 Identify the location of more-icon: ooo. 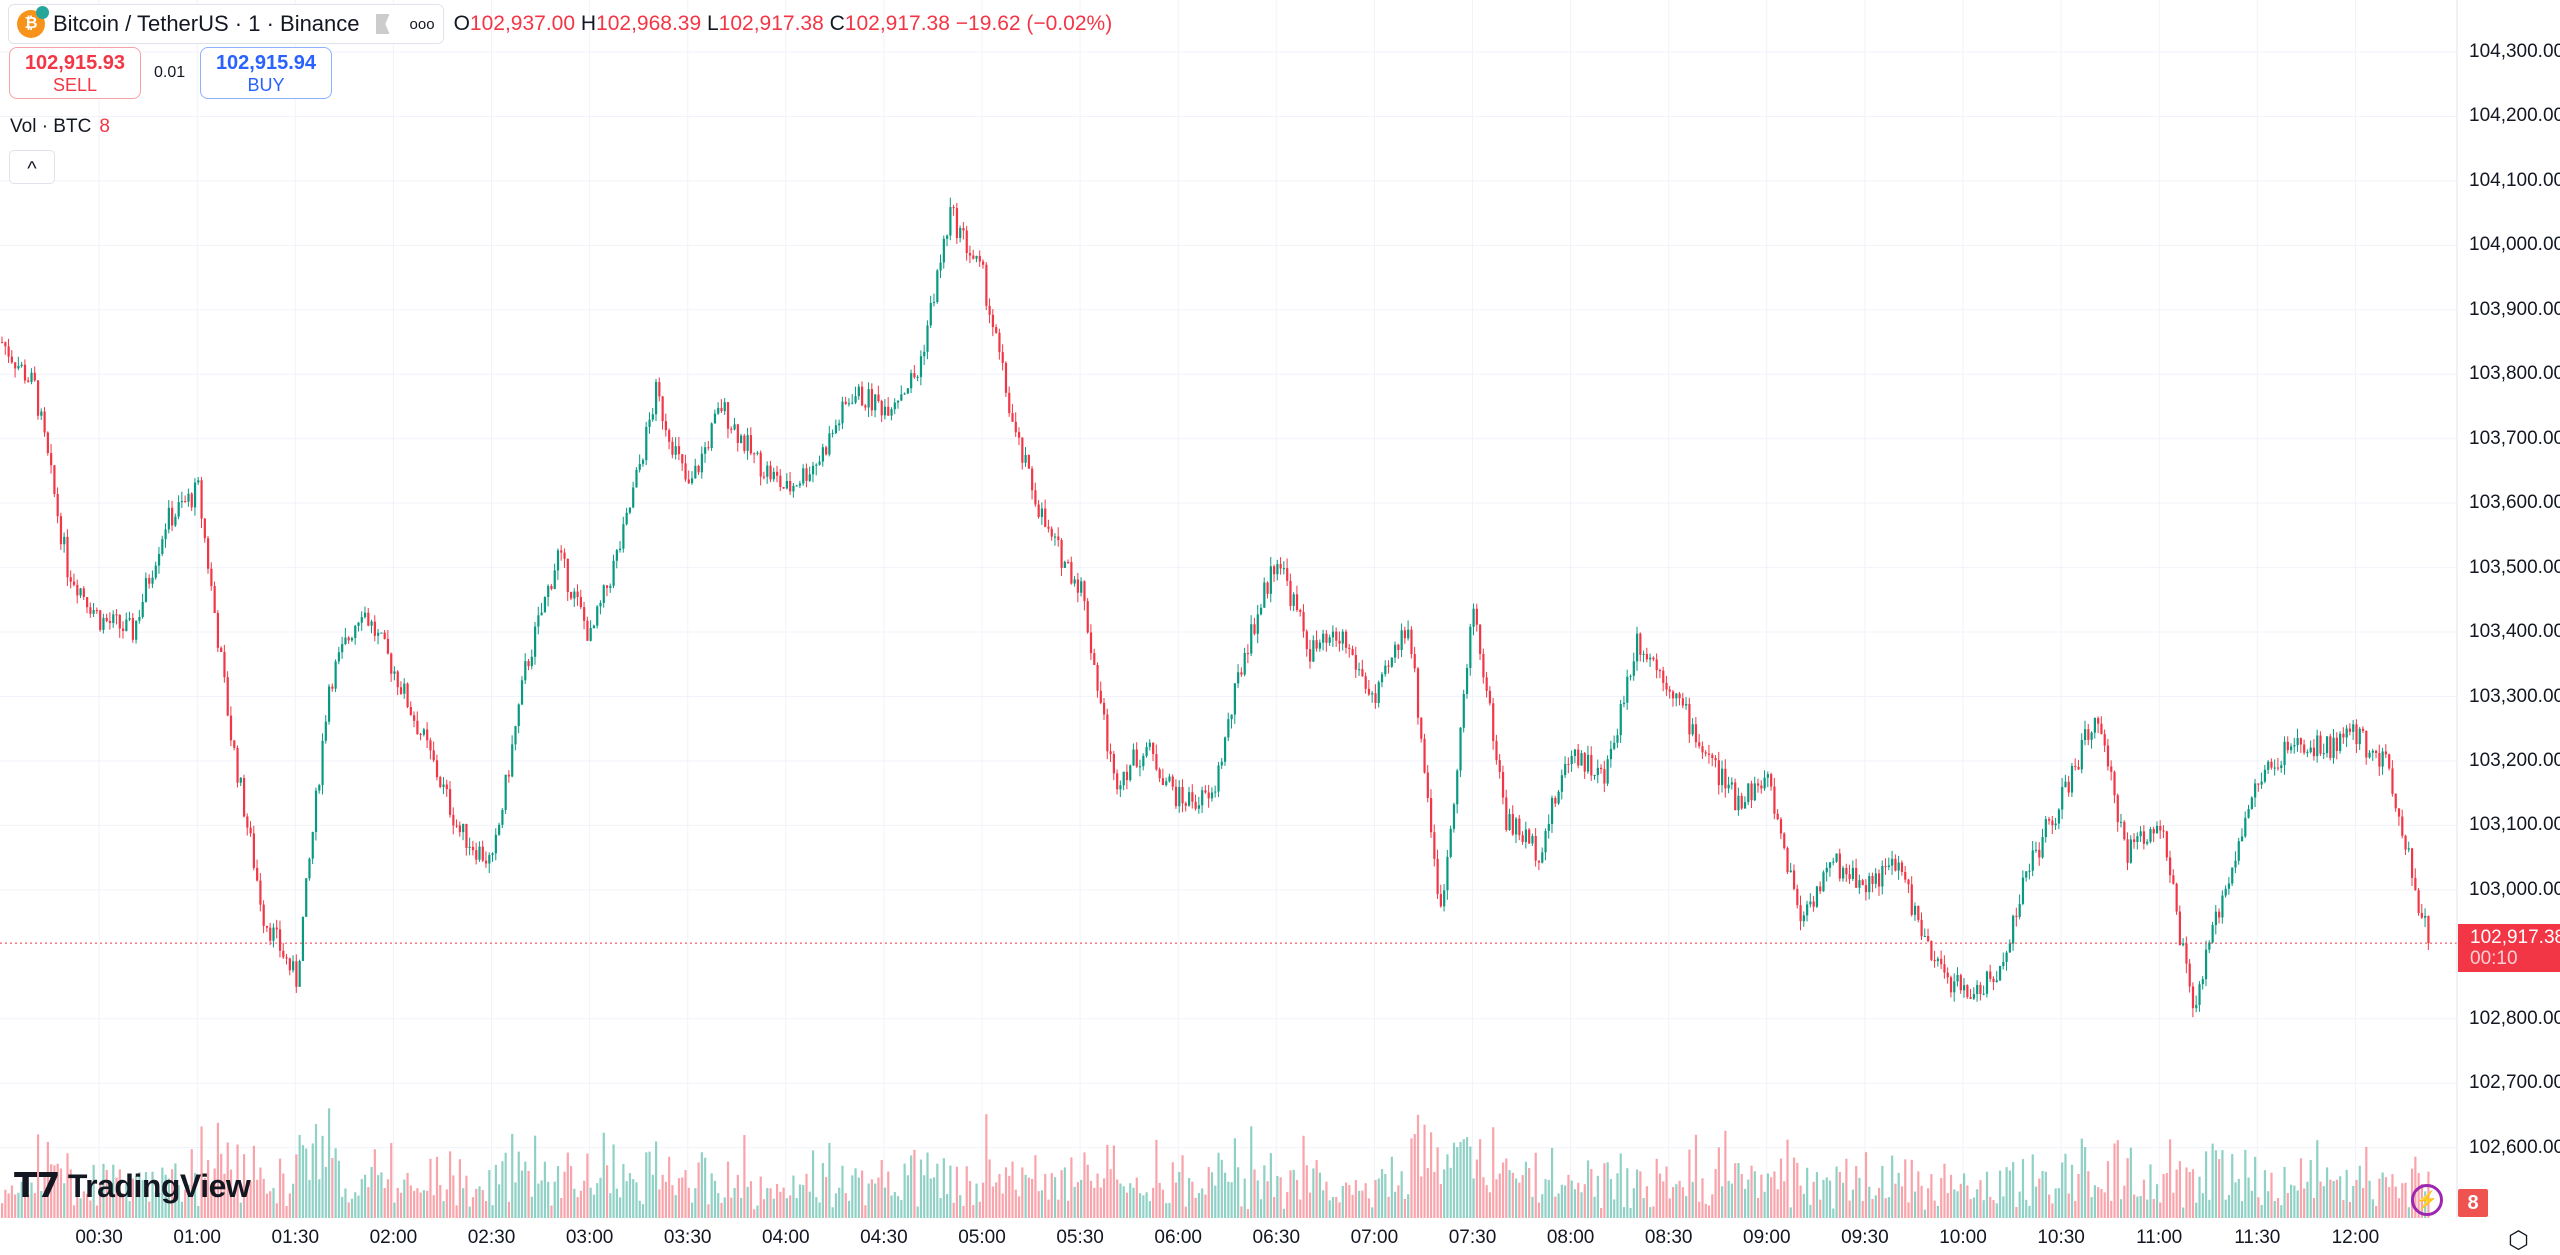
(422, 24).